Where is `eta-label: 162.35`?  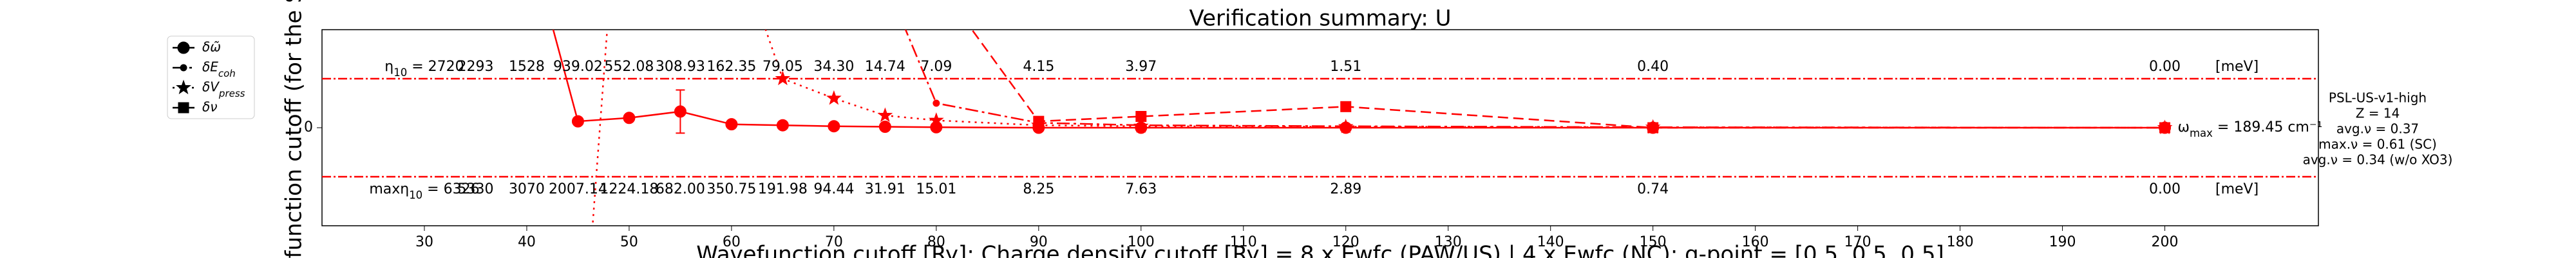 eta-label: 162.35 is located at coordinates (731, 67).